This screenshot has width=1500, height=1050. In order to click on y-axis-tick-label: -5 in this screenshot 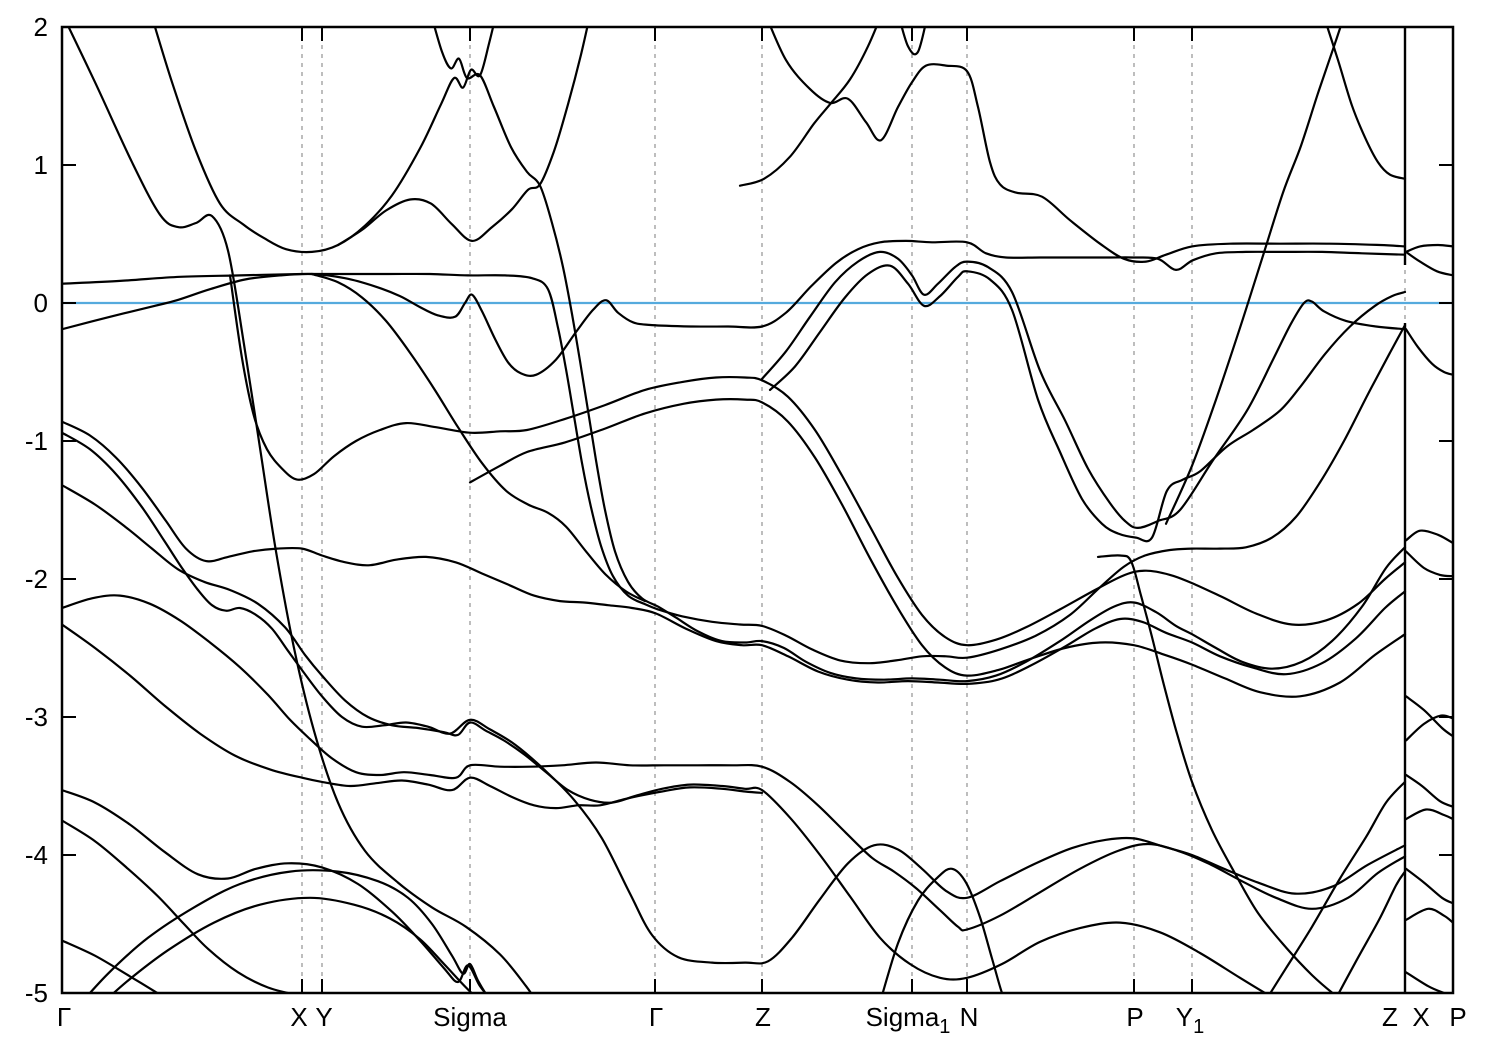, I will do `click(36, 993)`.